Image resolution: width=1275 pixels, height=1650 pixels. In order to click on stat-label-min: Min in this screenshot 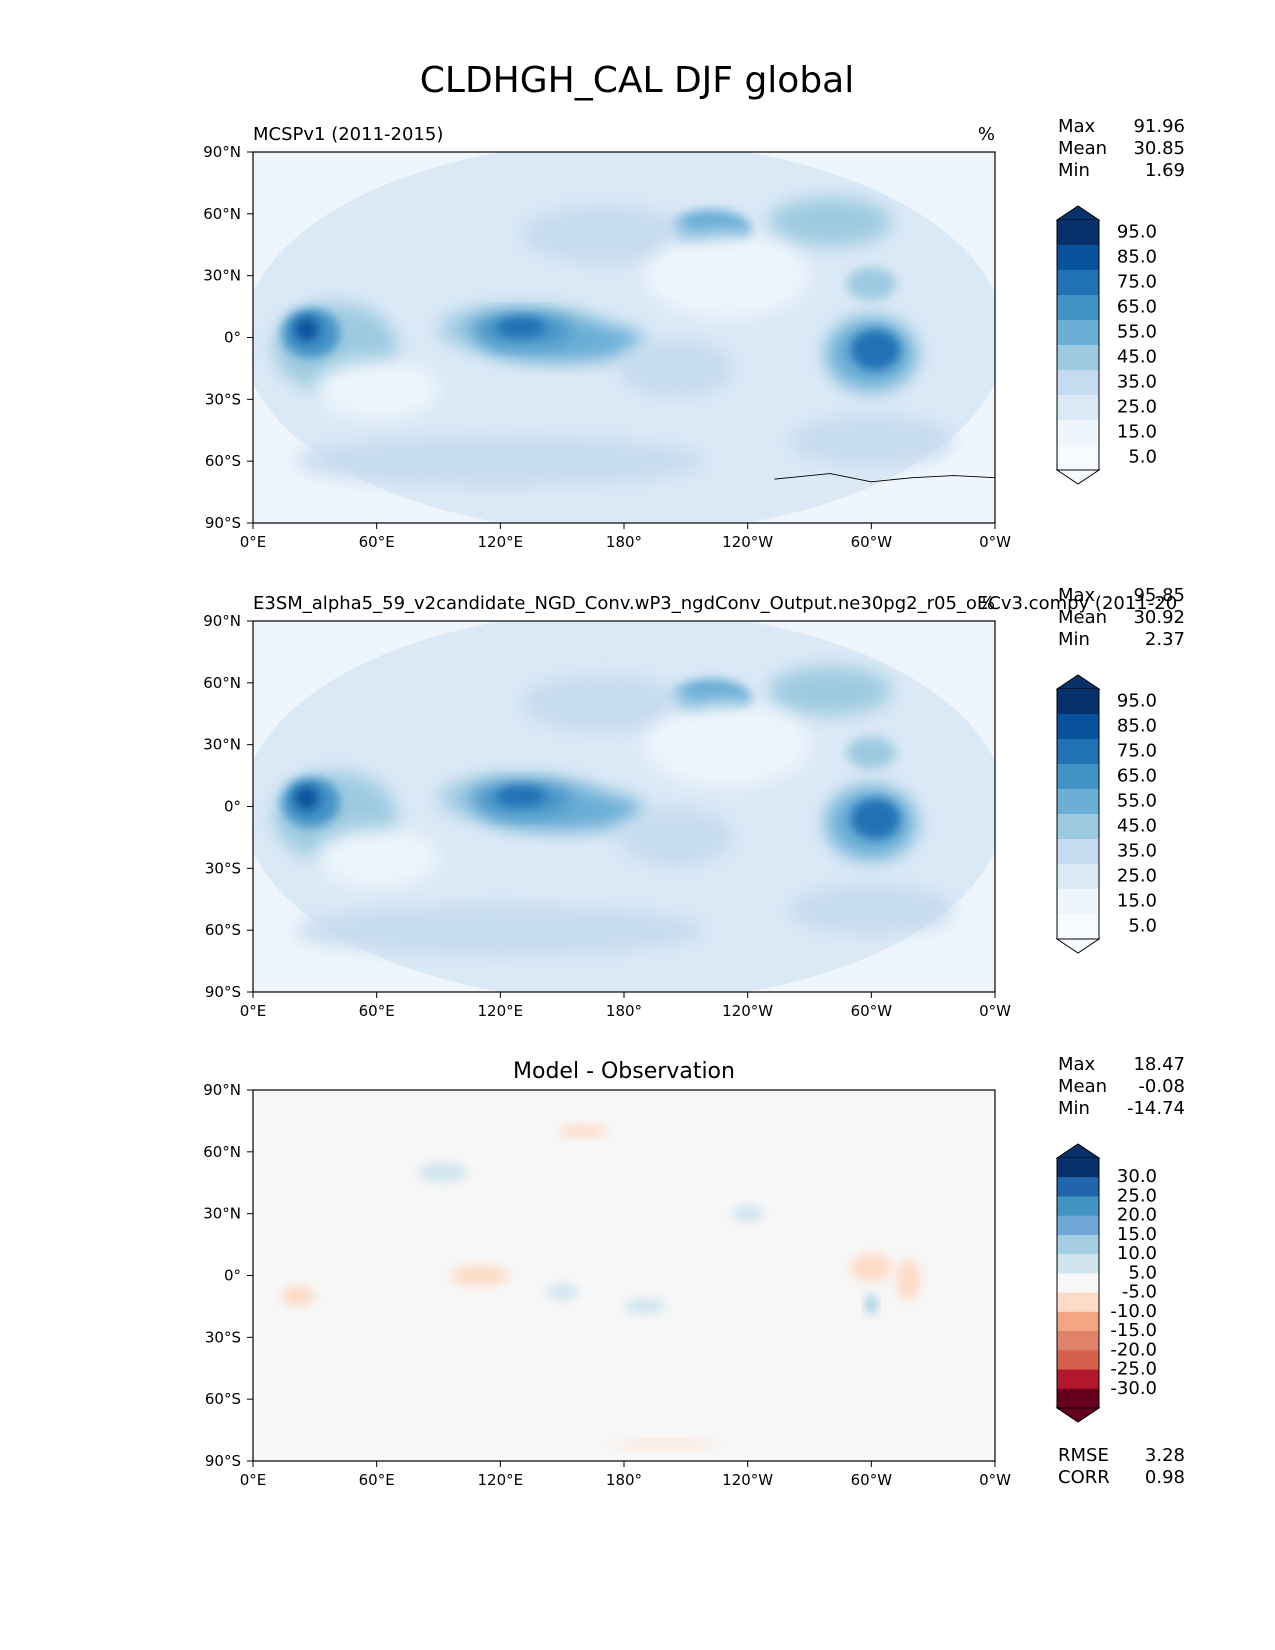, I will do `click(1074, 170)`.